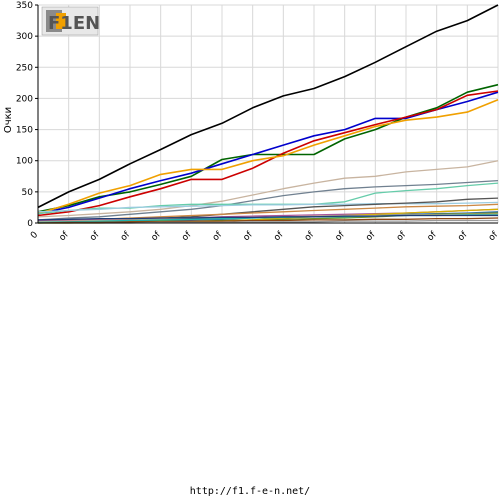 The height and width of the screenshot is (500, 500). I want to click on footer-url: http://f1.f-e-n.net/, so click(250, 491).